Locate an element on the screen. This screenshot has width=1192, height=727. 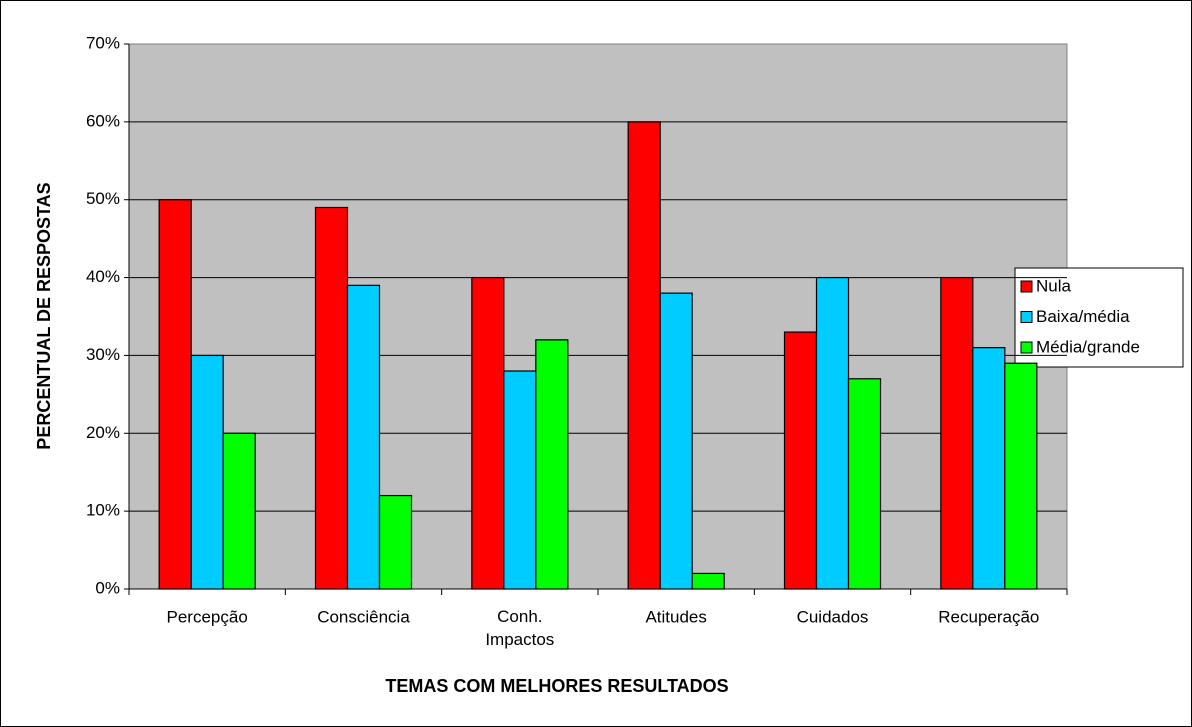
x-tick-label: Percepção is located at coordinates (207, 616).